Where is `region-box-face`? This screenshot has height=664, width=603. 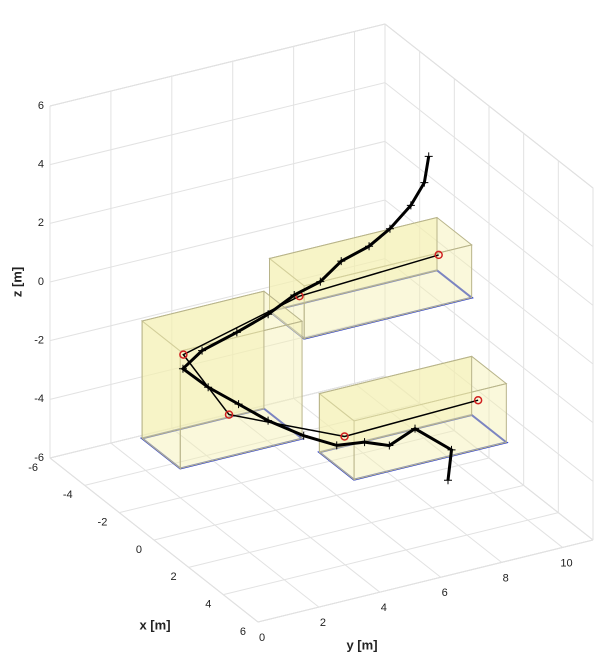 region-box-face is located at coordinates (395, 404).